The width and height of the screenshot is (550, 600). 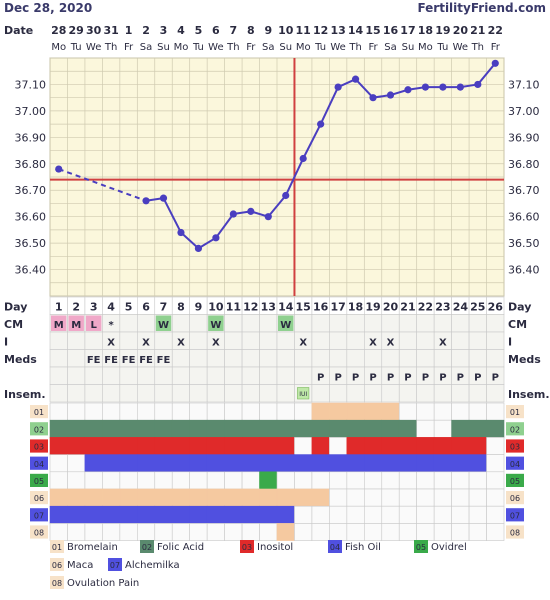 I want to click on date-tick: 20, so click(x=461, y=30).